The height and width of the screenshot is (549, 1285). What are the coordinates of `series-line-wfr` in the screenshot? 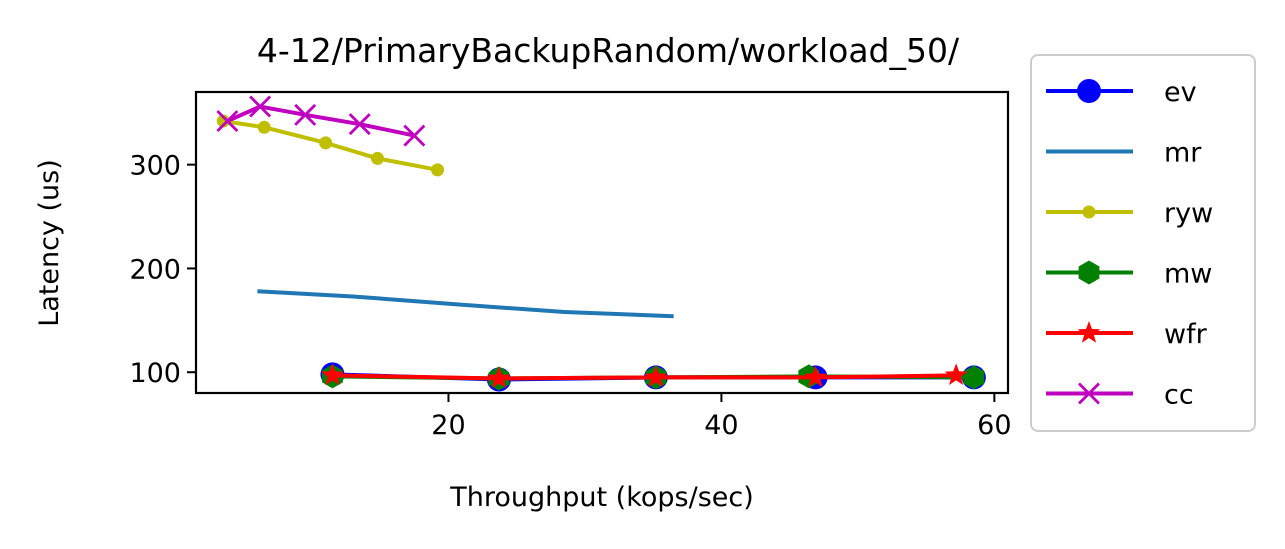 It's located at (644, 377).